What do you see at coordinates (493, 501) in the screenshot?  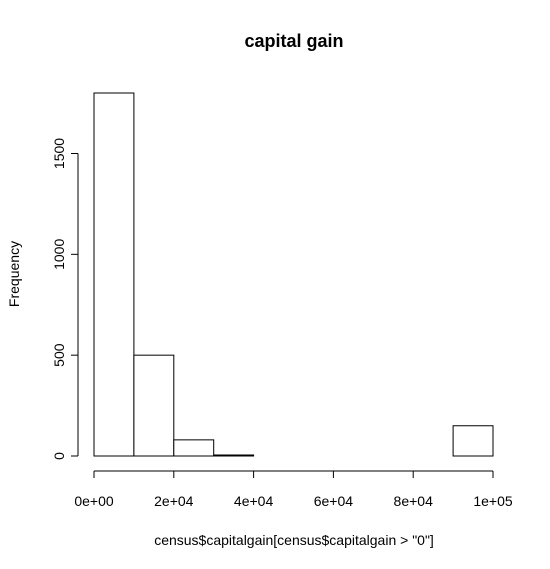 I see `x-tick-label-6: 1e+05` at bounding box center [493, 501].